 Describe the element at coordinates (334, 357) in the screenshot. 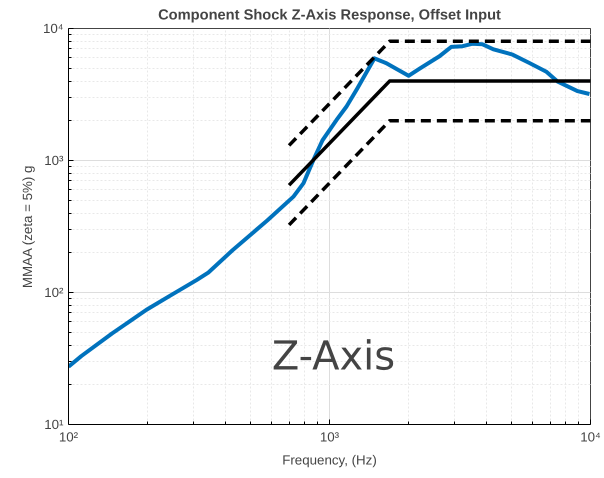

I see `annotation: Z-Axis` at that location.